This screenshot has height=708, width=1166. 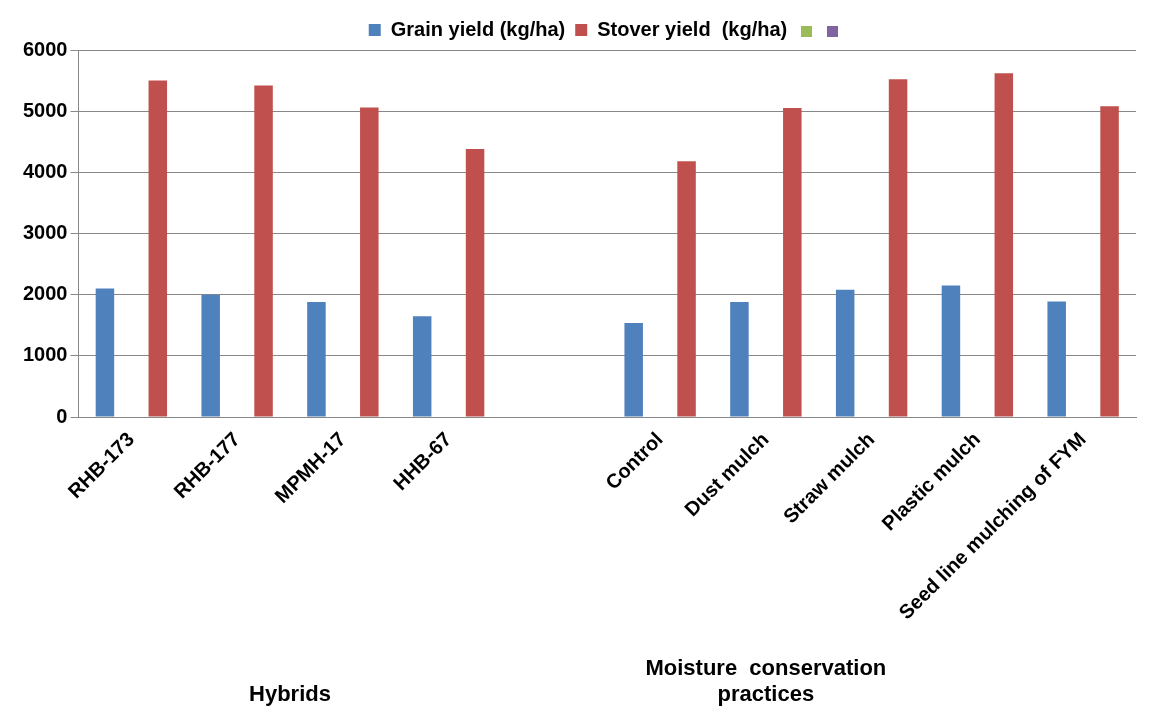 What do you see at coordinates (45, 232) in the screenshot?
I see `y-tick-label: 3000` at bounding box center [45, 232].